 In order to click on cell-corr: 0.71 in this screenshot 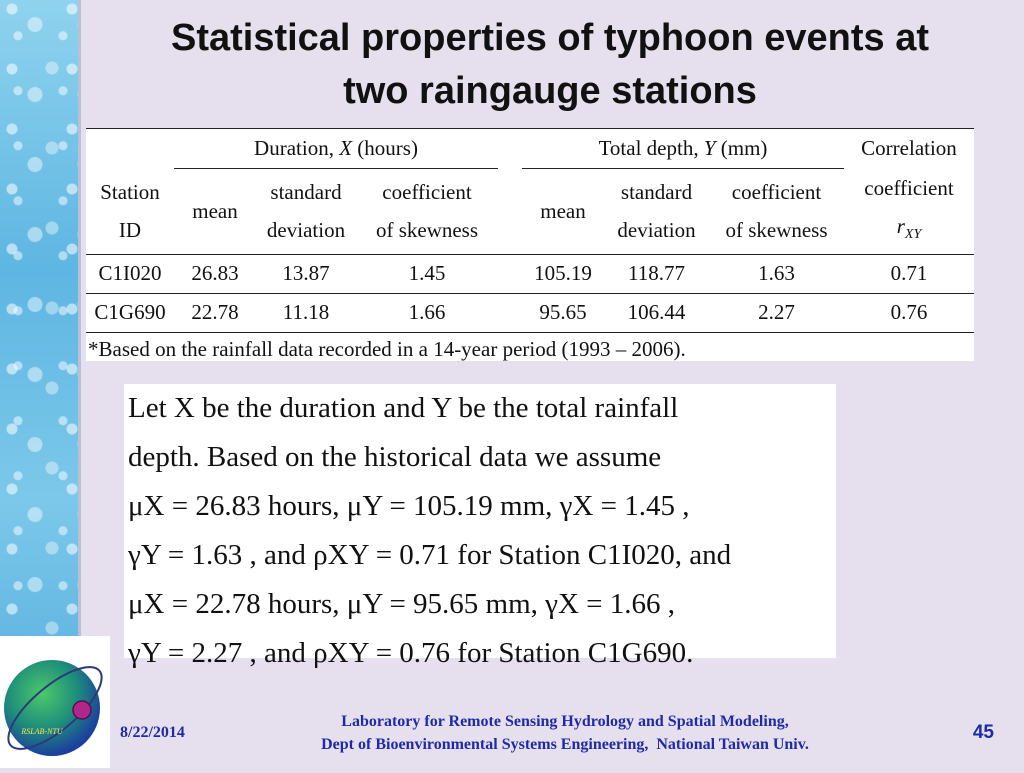, I will do `click(909, 273)`.